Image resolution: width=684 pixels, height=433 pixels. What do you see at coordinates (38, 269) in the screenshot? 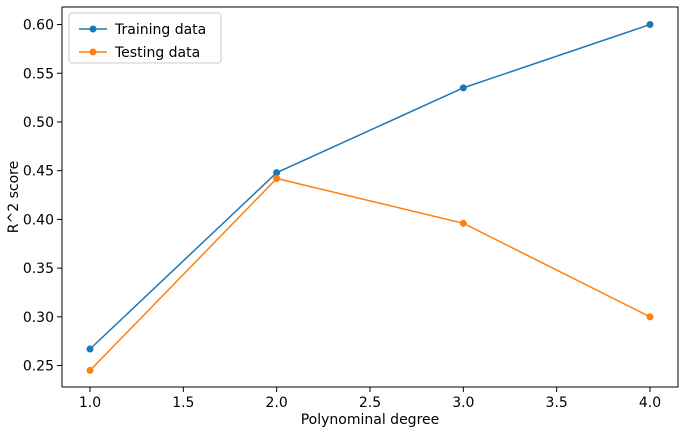
I see `y-tick-label: 0.35` at bounding box center [38, 269].